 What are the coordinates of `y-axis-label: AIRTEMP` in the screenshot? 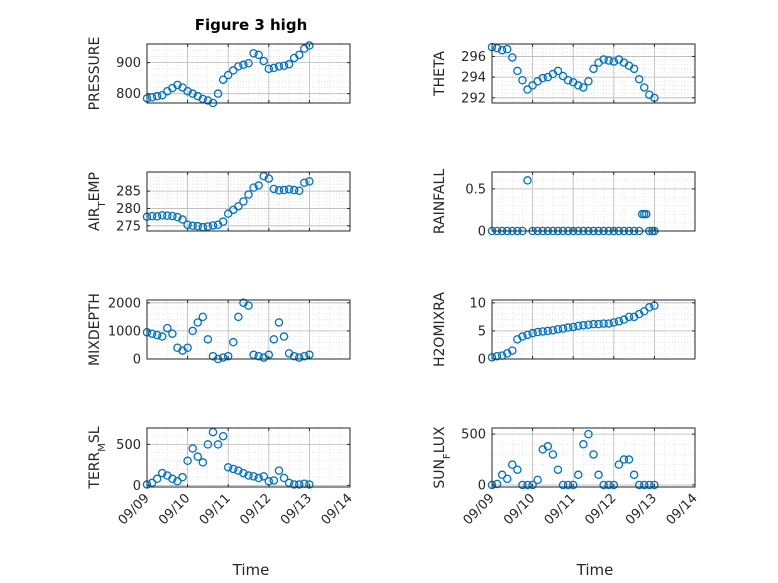 It's located at (97, 201).